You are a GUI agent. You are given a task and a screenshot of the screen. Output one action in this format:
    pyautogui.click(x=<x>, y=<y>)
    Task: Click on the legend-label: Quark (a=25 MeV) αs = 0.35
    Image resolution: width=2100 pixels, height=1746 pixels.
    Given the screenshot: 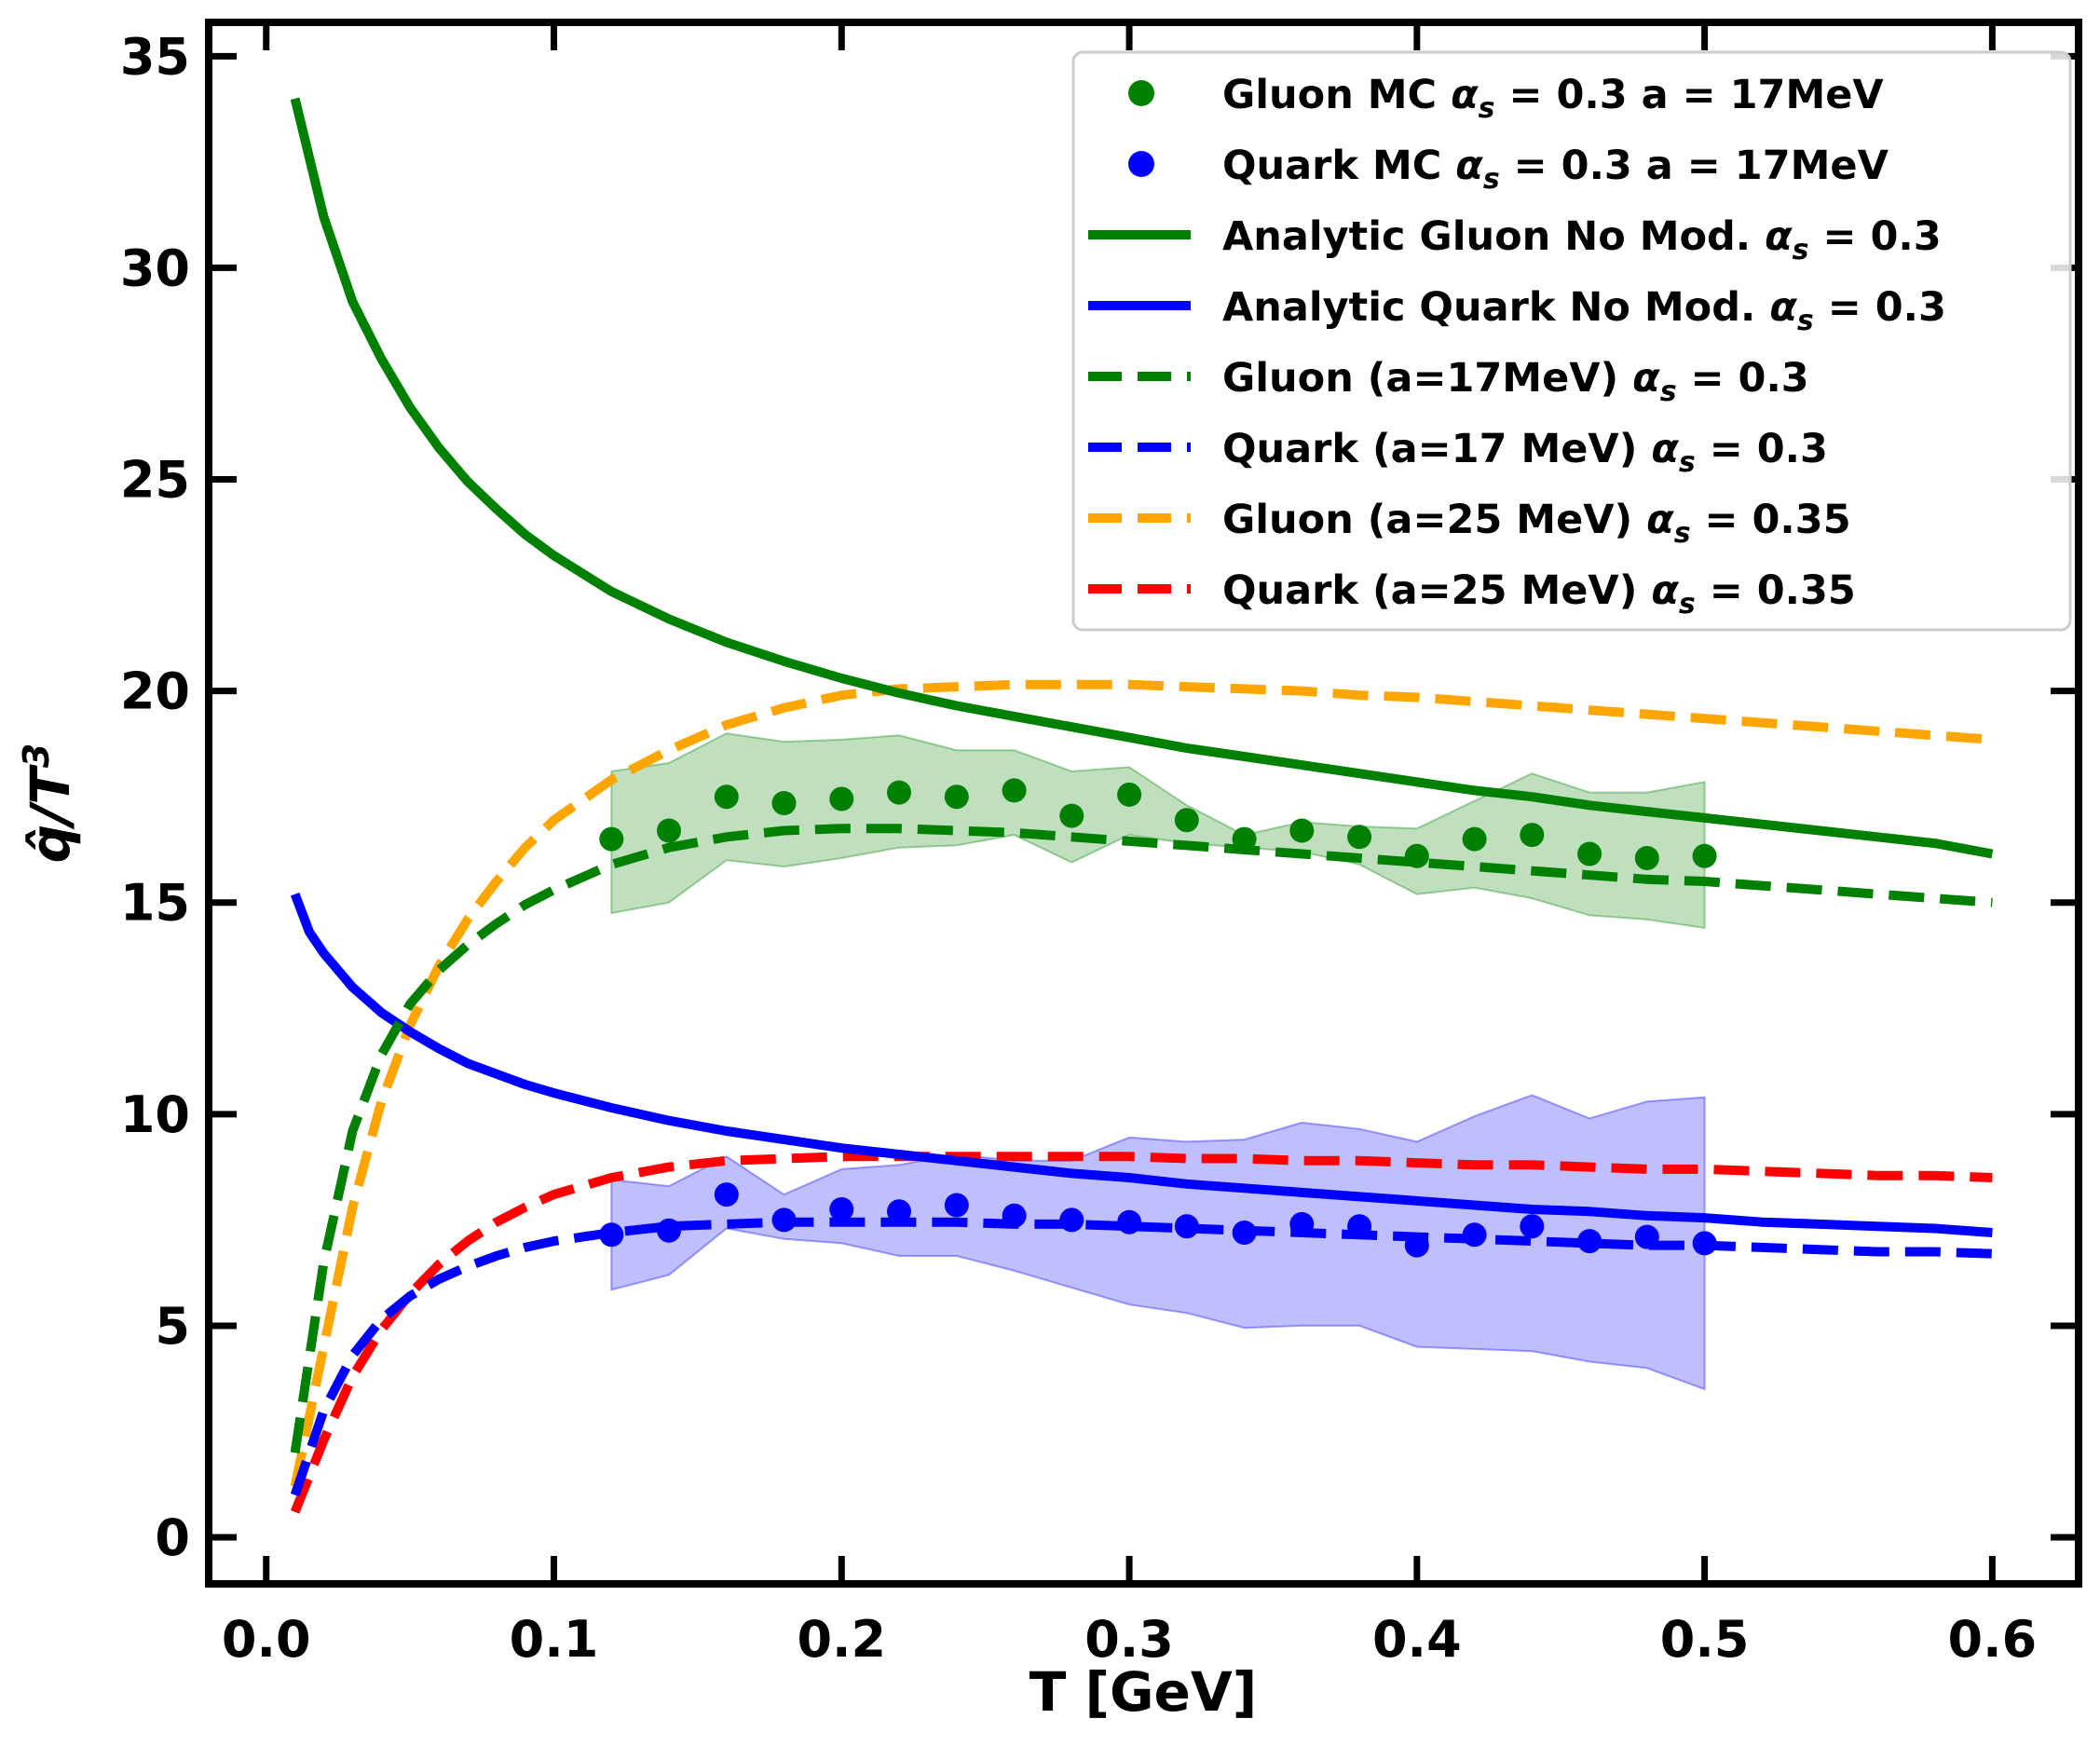 What is the action you would take?
    pyautogui.click(x=1539, y=594)
    